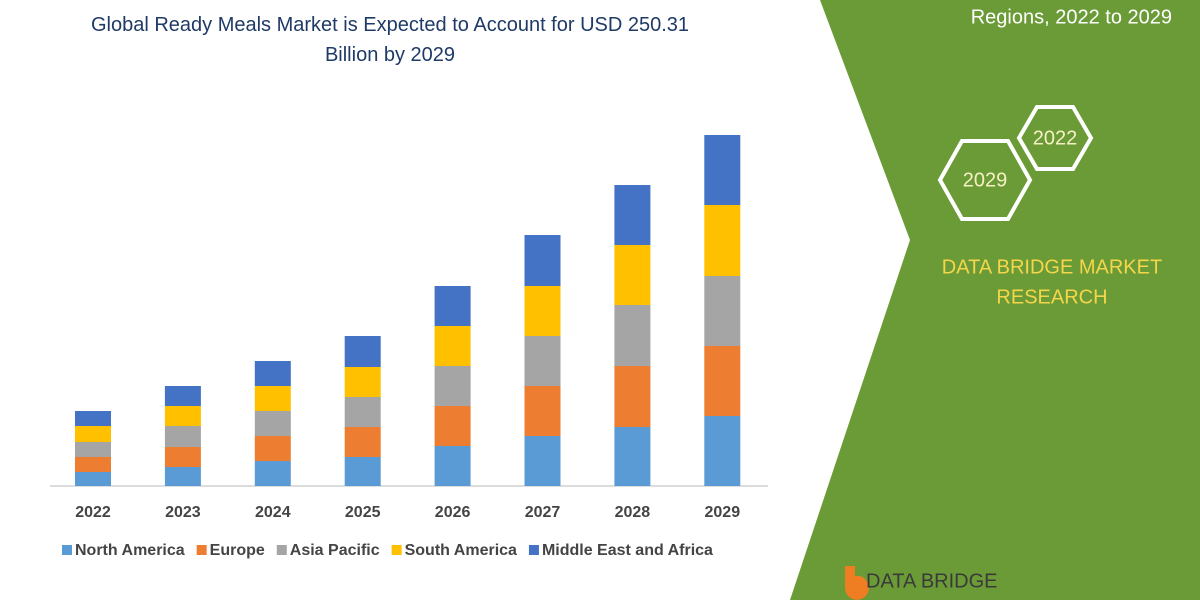 The height and width of the screenshot is (600, 1200). I want to click on brand-text: RESEARCH, so click(1051, 297).